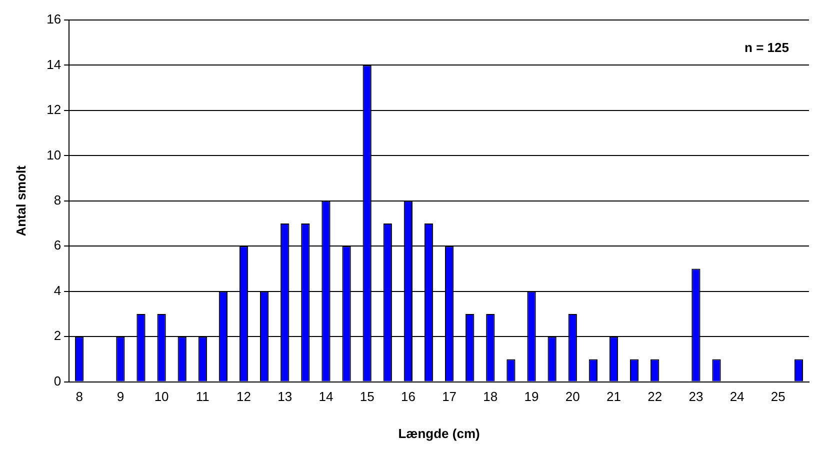  I want to click on x-tick-label: 16, so click(408, 396).